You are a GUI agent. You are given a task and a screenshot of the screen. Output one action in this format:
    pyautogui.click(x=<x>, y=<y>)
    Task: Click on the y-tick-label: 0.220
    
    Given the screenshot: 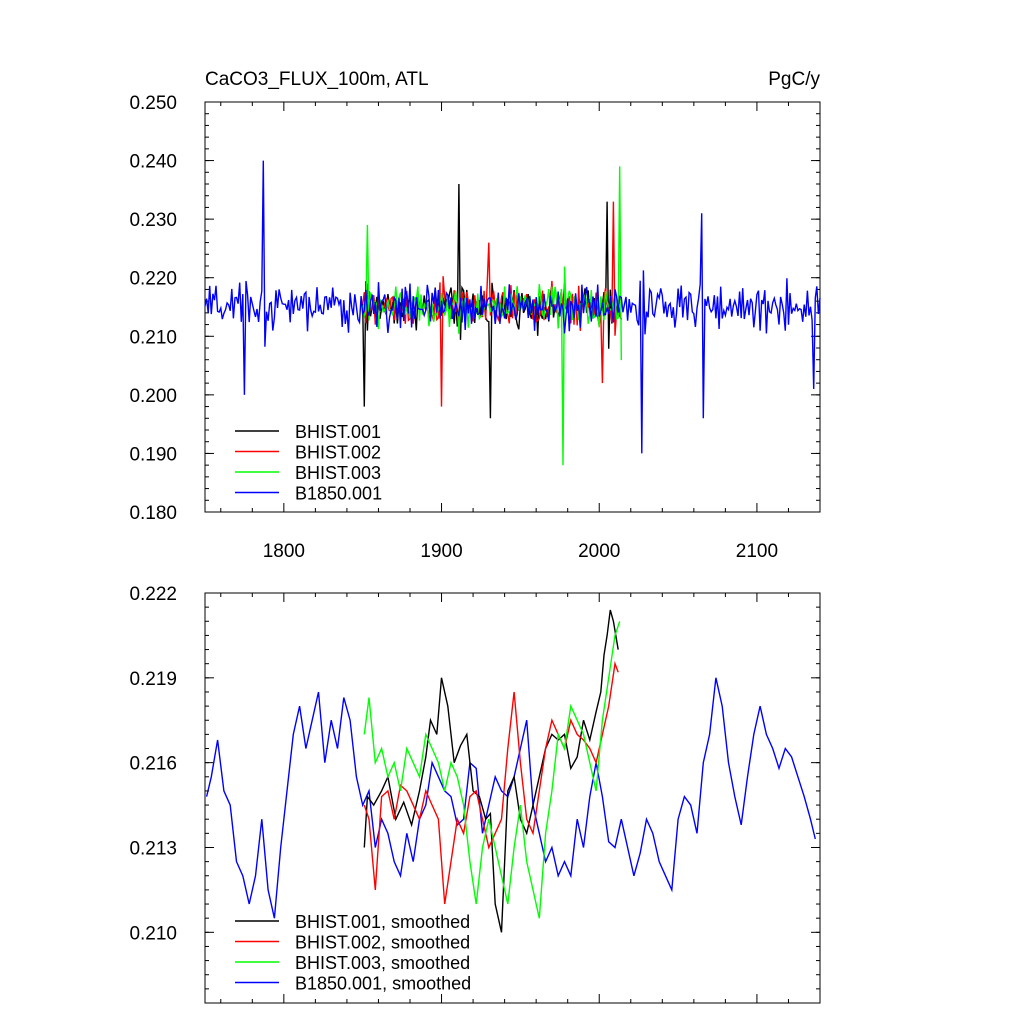 What is the action you would take?
    pyautogui.click(x=153, y=279)
    